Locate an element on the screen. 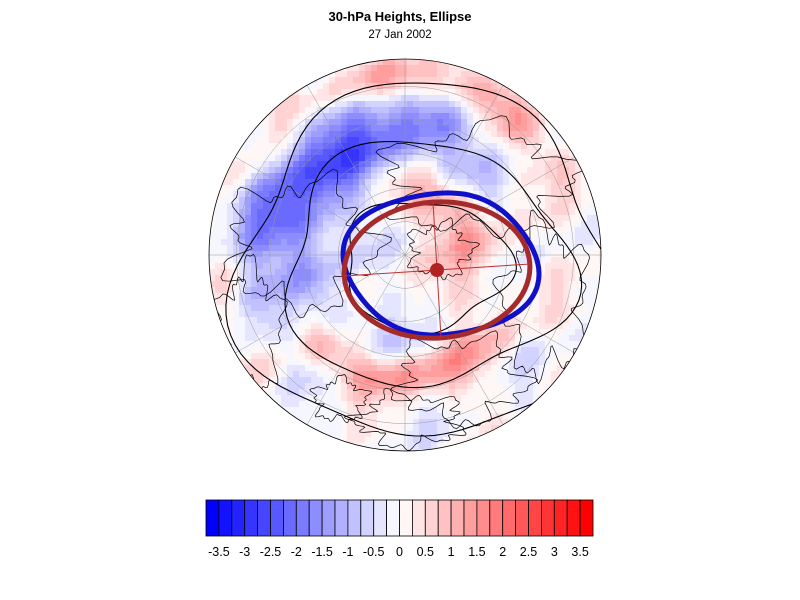  colorbar-labels: -3.5 -3 -2.5 -2 -1.5 -1 -0.5 0 0.5 1 1.5 2 2.5 3 3.5 is located at coordinates (398, 552).